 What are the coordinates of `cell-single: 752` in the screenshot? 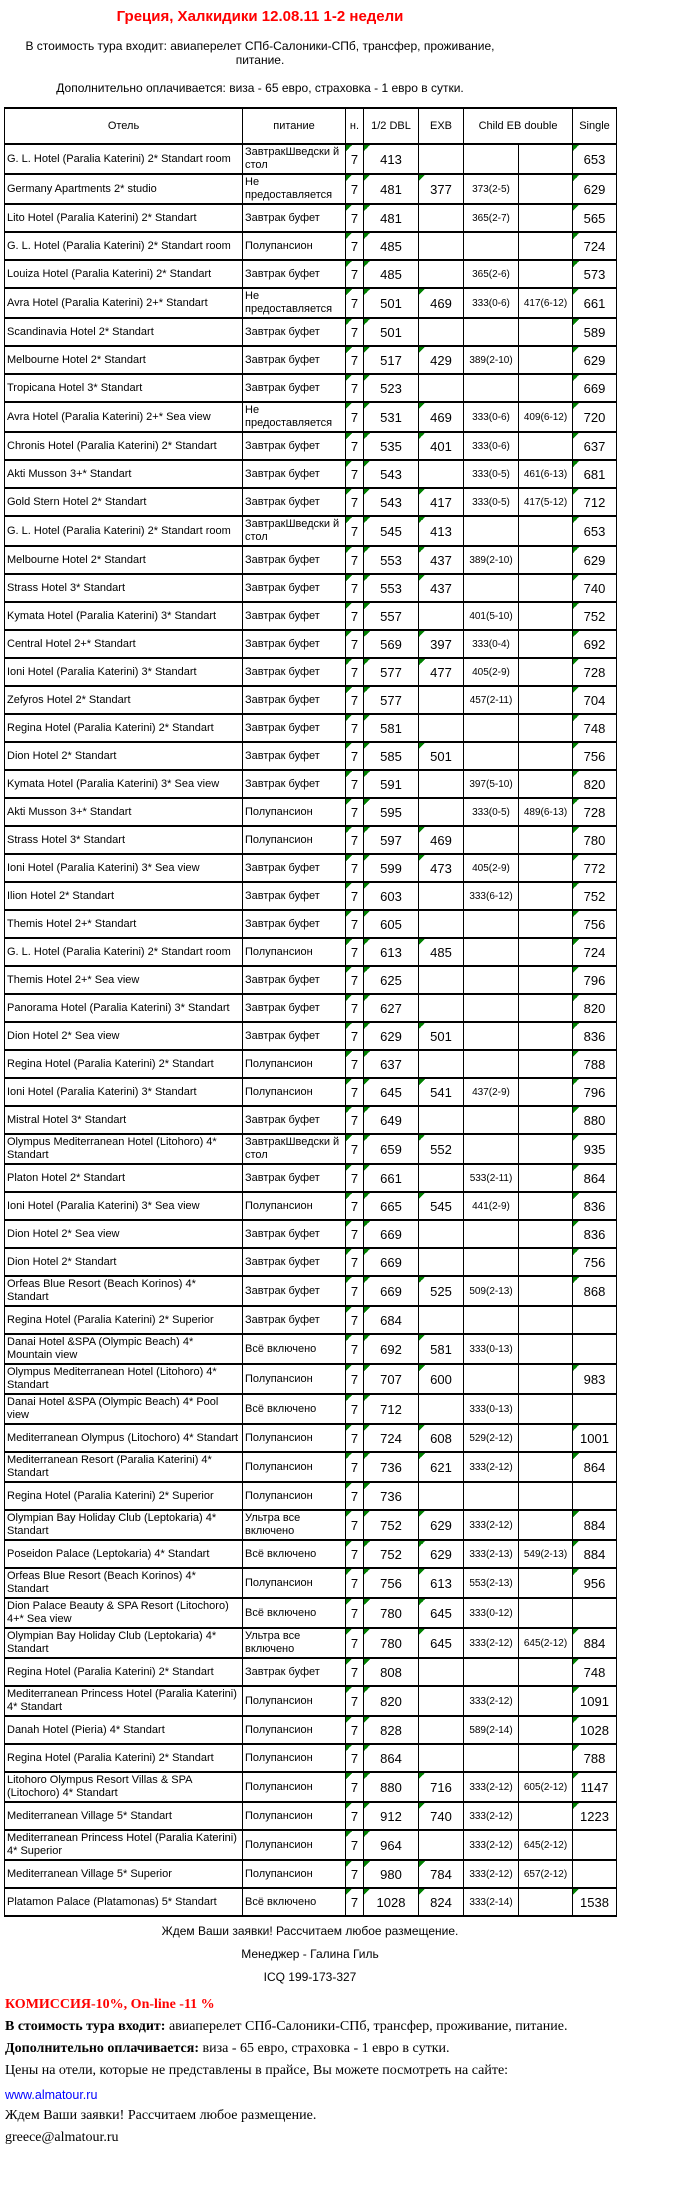 It's located at (595, 616).